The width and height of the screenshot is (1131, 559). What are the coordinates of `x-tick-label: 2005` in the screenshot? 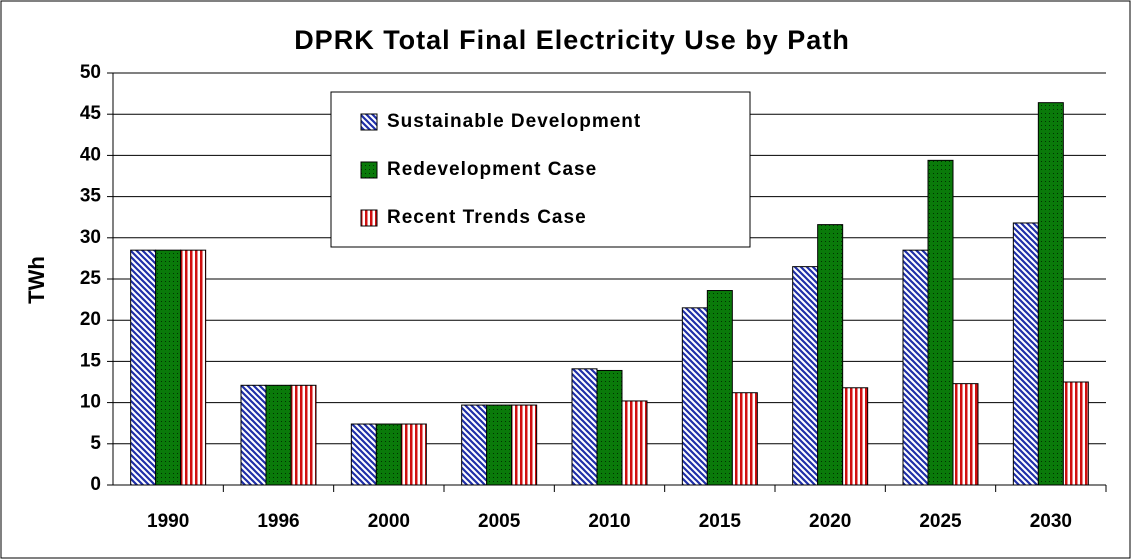 It's located at (499, 521).